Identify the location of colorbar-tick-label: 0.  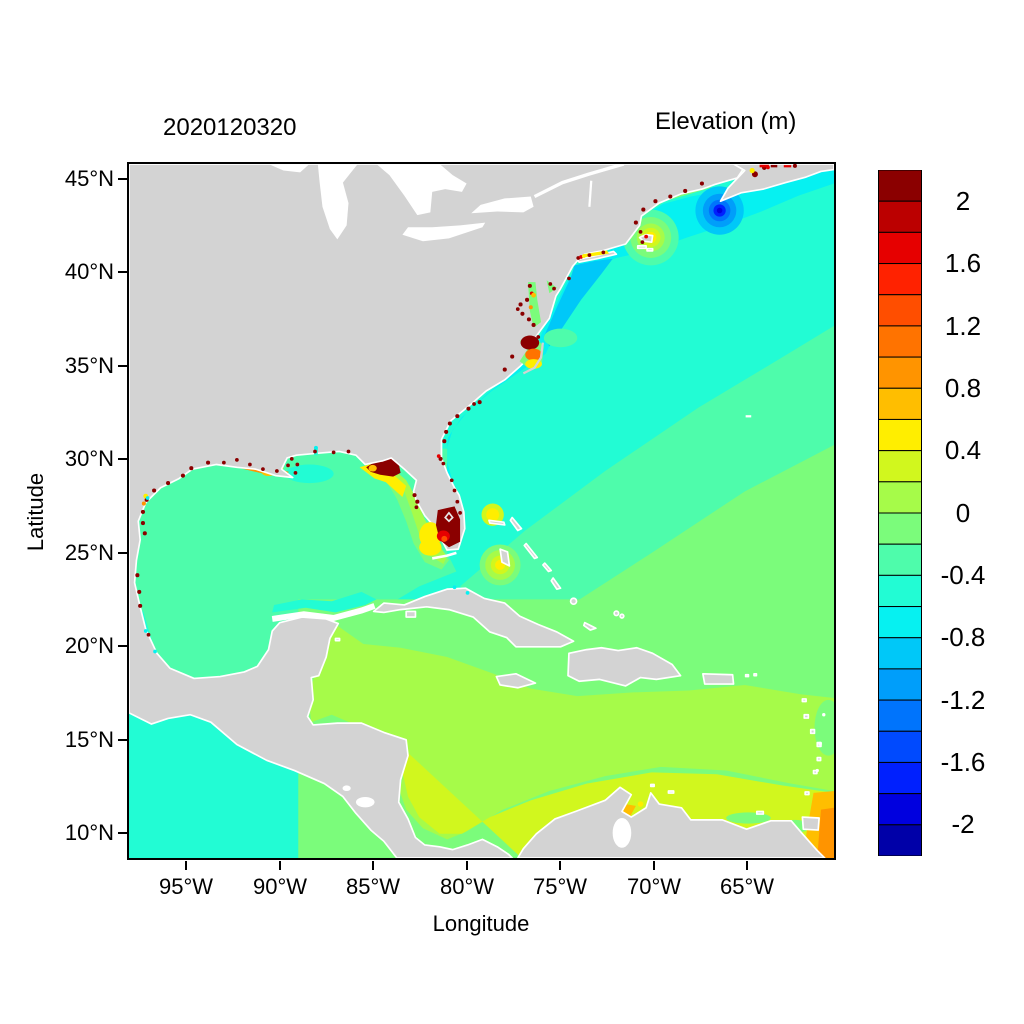
(963, 513).